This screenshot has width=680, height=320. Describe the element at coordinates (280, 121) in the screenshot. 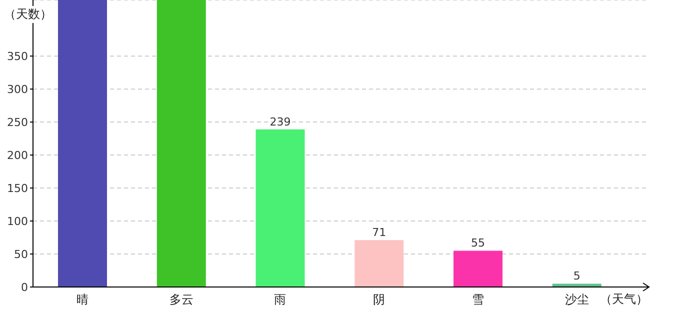

I see `data-label: 239` at that location.